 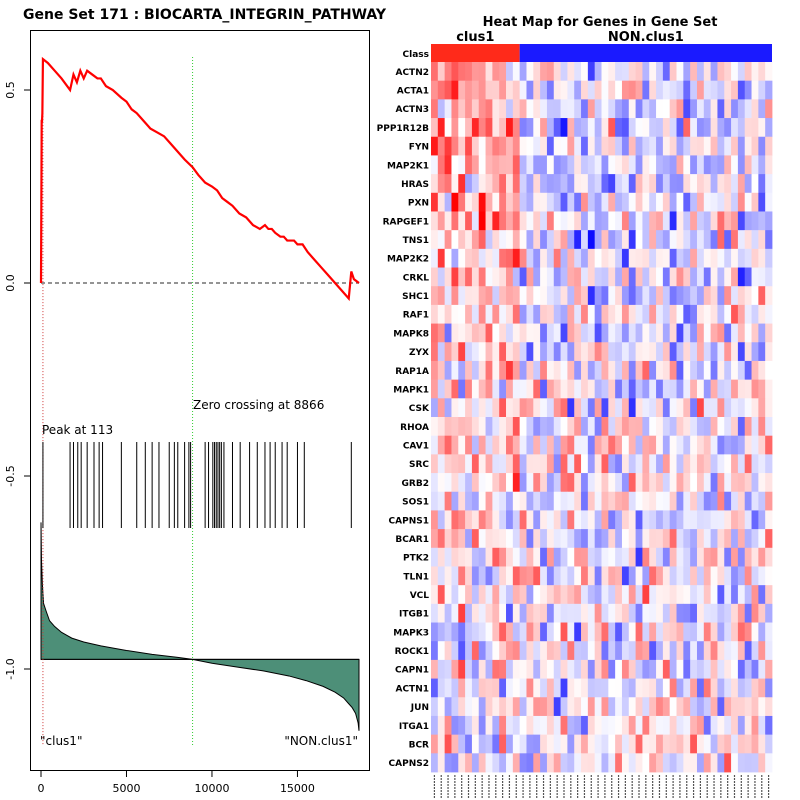 I want to click on gene-label: ROCK1, so click(x=412, y=652).